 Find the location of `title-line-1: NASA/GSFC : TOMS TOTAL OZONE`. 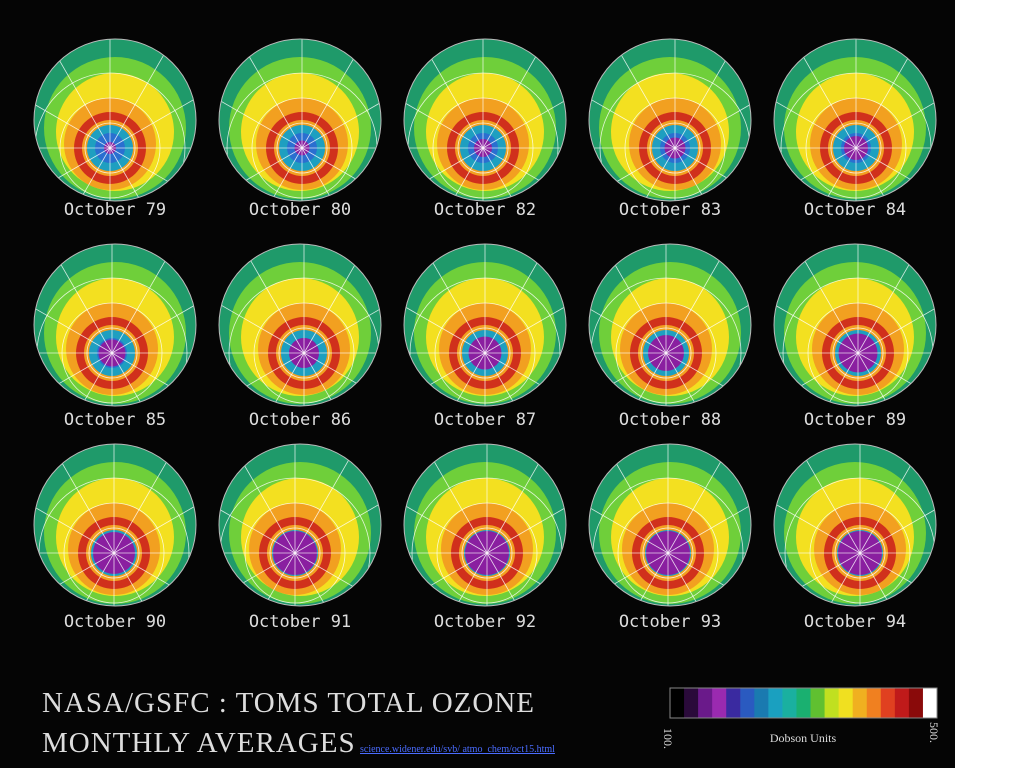

title-line-1: NASA/GSFC : TOMS TOTAL OZONE is located at coordinates (288, 703).